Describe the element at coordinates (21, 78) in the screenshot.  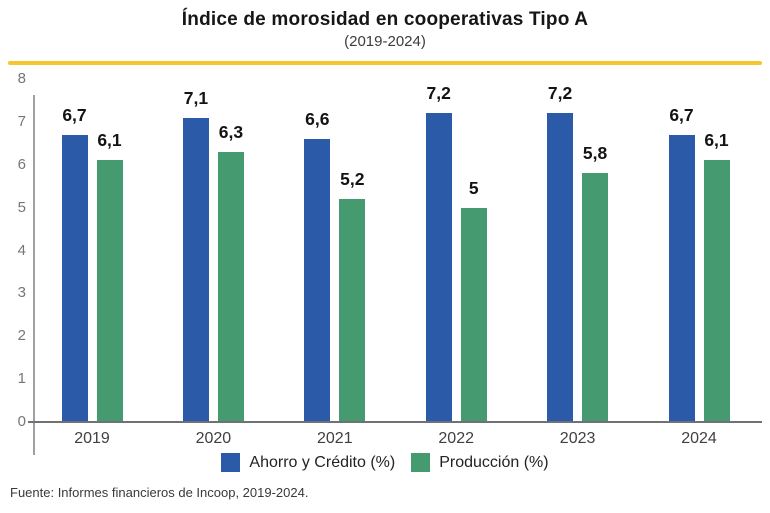
I see `y-axis-tick-label: 8` at that location.